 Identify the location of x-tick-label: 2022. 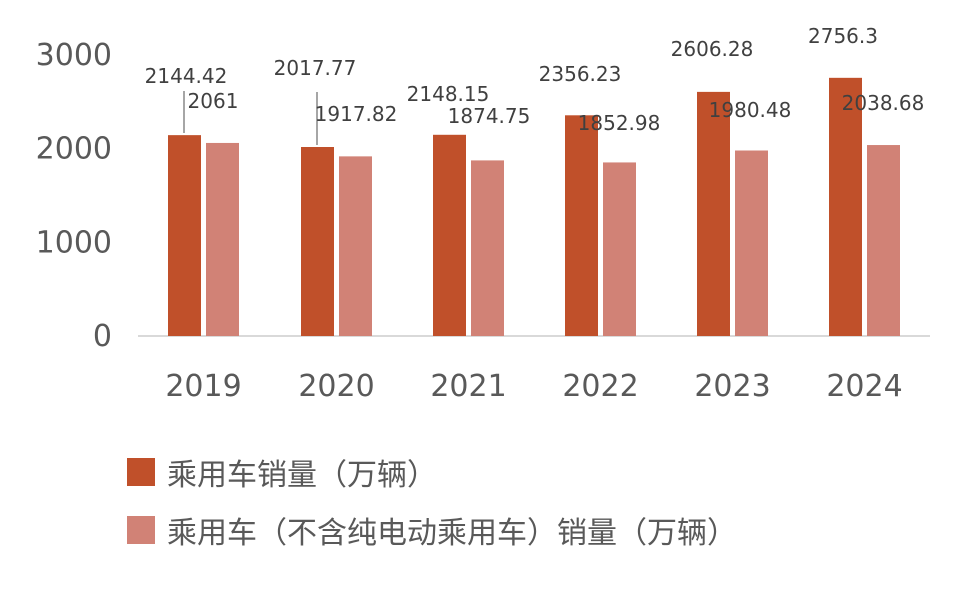
(600, 386).